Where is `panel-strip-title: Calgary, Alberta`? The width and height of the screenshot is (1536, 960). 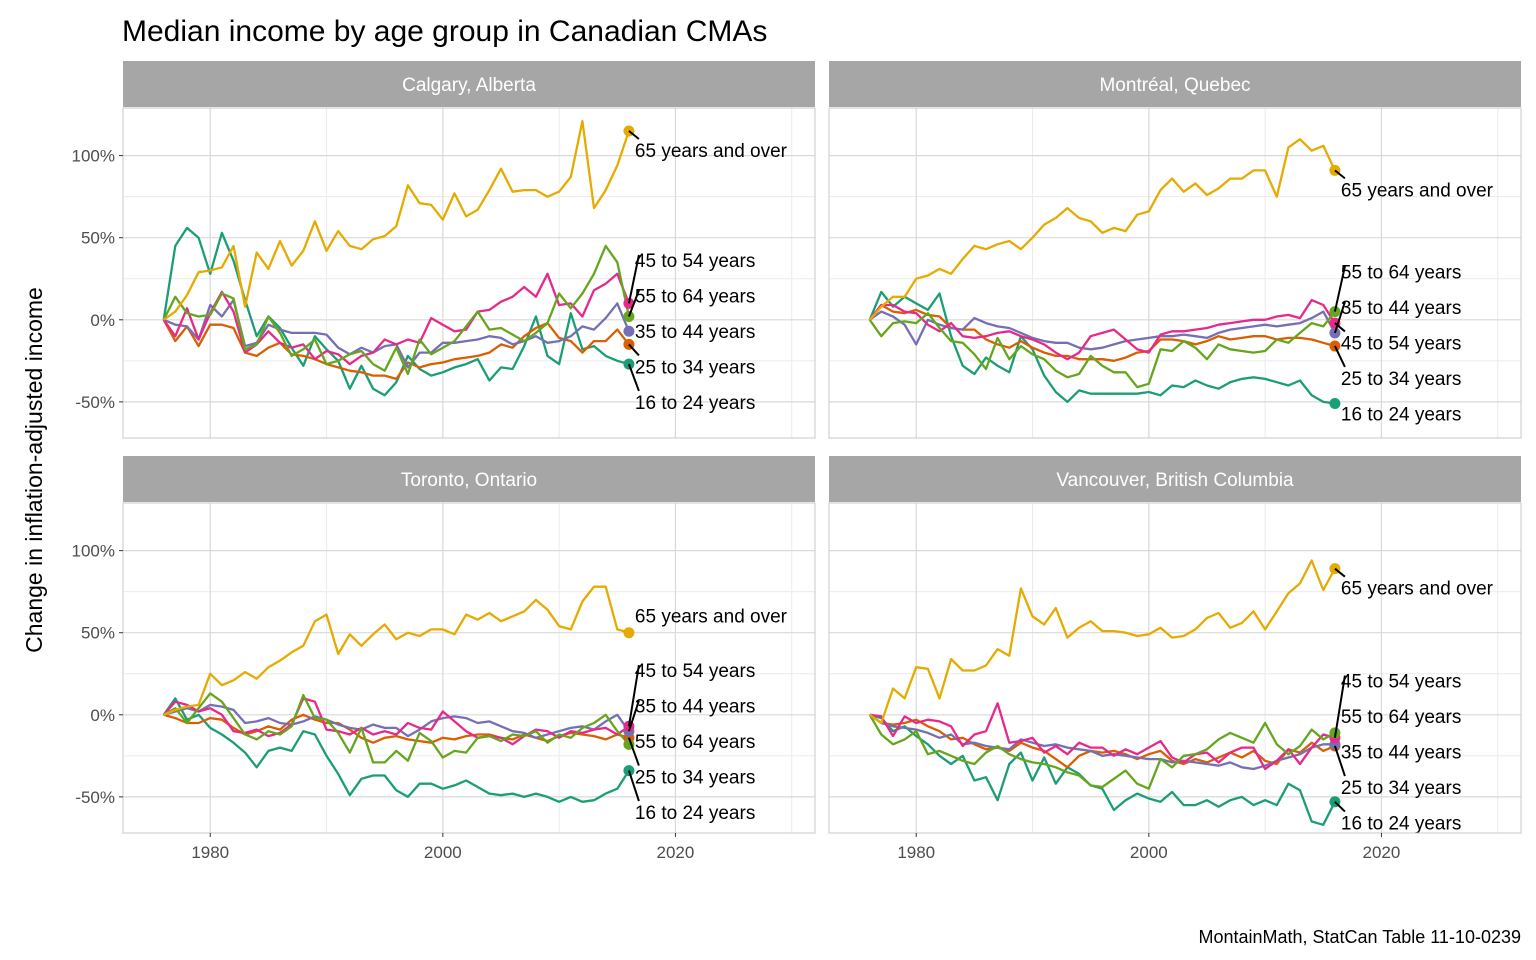 panel-strip-title: Calgary, Alberta is located at coordinates (469, 85).